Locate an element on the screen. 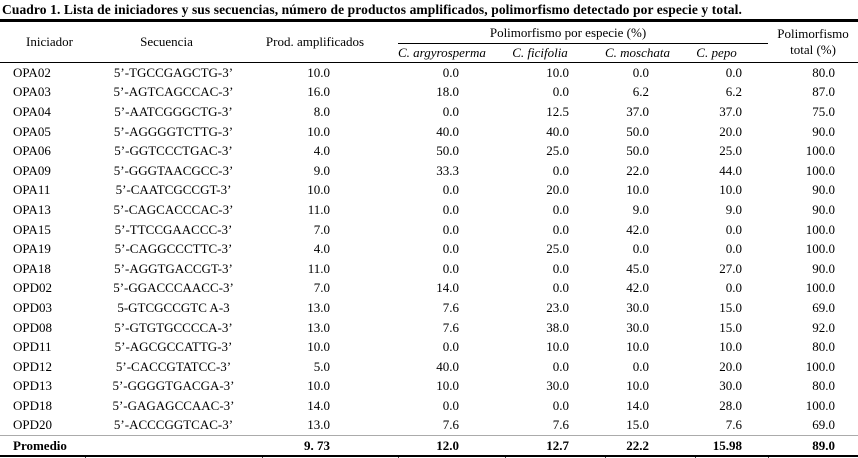 The image size is (858, 458). cell-total: 80.0 is located at coordinates (824, 347).